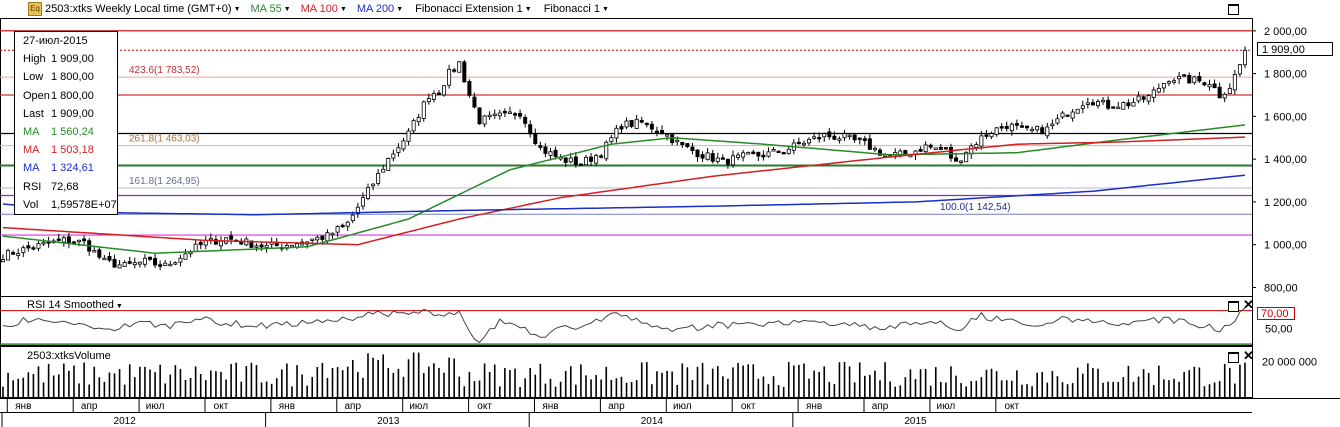 This screenshot has height=427, width=1340. What do you see at coordinates (72, 150) in the screenshot?
I see `info-value: 1 503,18` at bounding box center [72, 150].